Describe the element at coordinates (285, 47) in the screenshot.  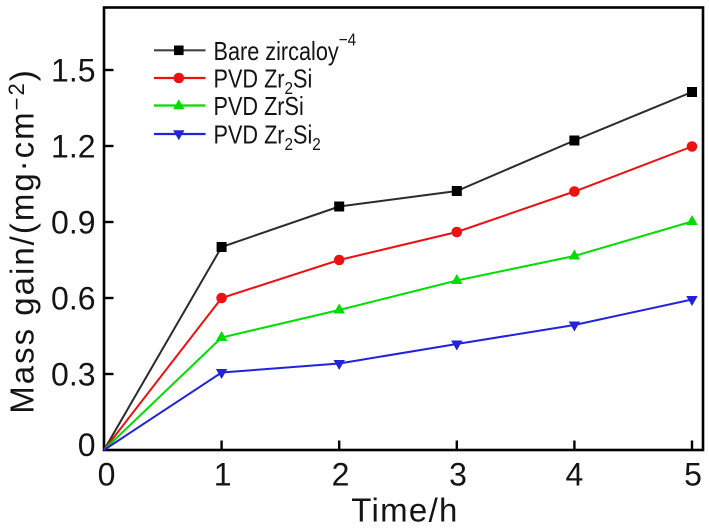
I see `svg-text: Bare zircaloy−4` at that location.